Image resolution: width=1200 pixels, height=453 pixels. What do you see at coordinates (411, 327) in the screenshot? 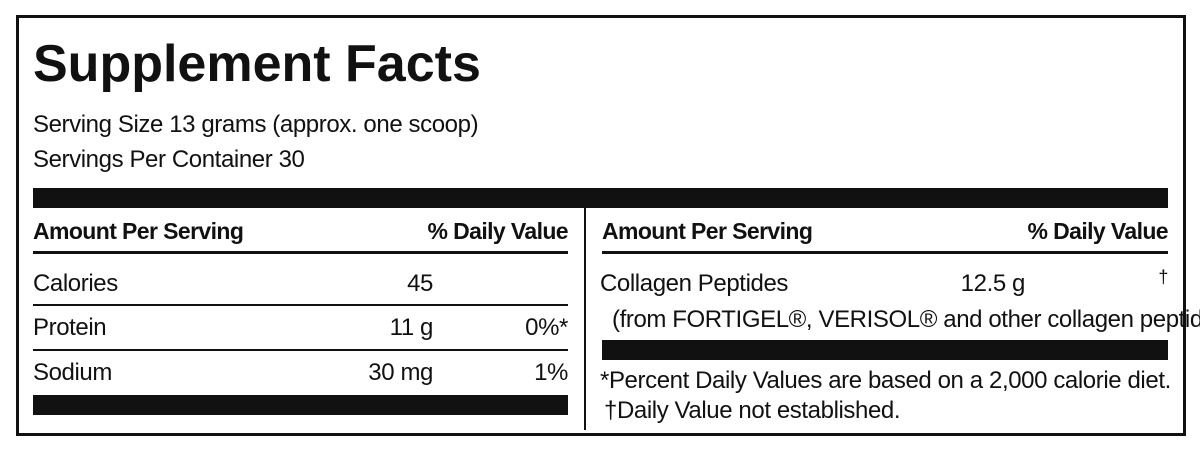
I see `nutrient-amount: 11 g` at bounding box center [411, 327].